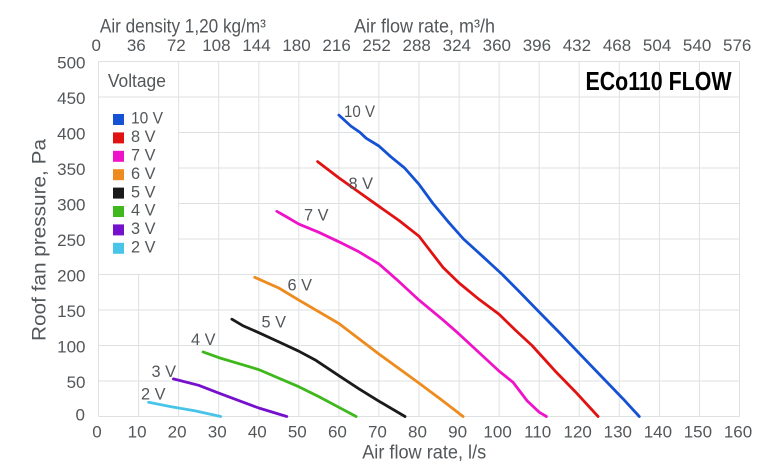 The height and width of the screenshot is (471, 771). I want to click on svg-text: 504, so click(657, 45).